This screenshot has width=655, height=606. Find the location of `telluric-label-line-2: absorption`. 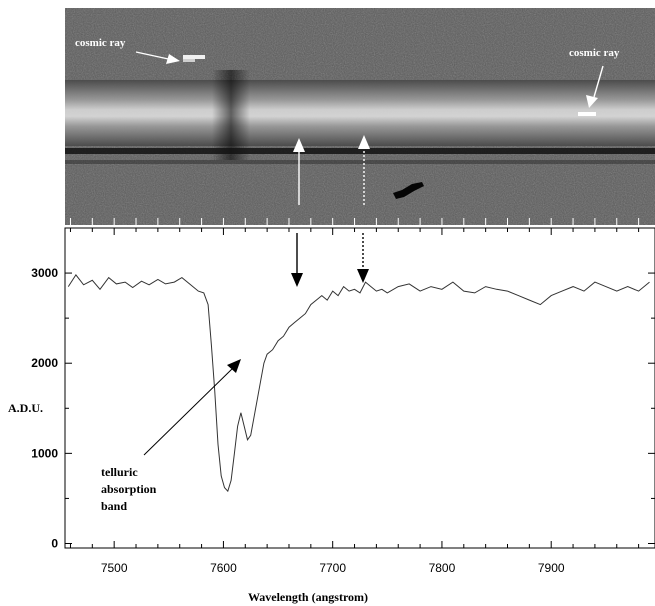

telluric-label-line-2: absorption is located at coordinates (129, 489).